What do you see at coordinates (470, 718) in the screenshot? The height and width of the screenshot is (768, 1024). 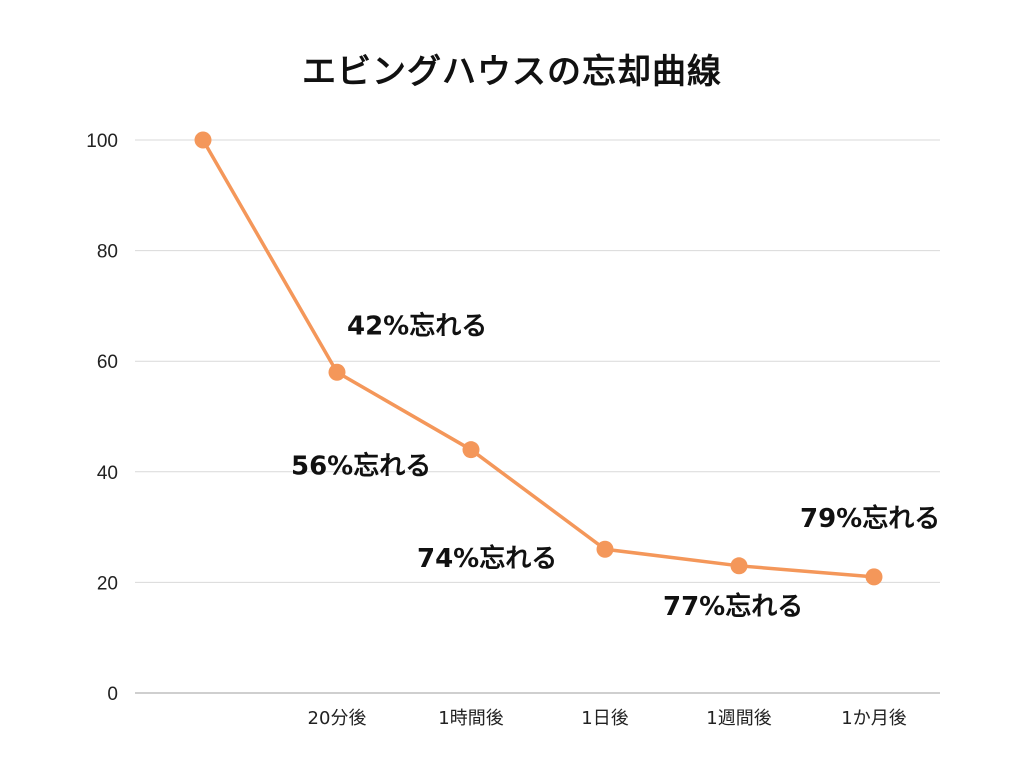 I see `x-tick-label: 1時間後` at bounding box center [470, 718].